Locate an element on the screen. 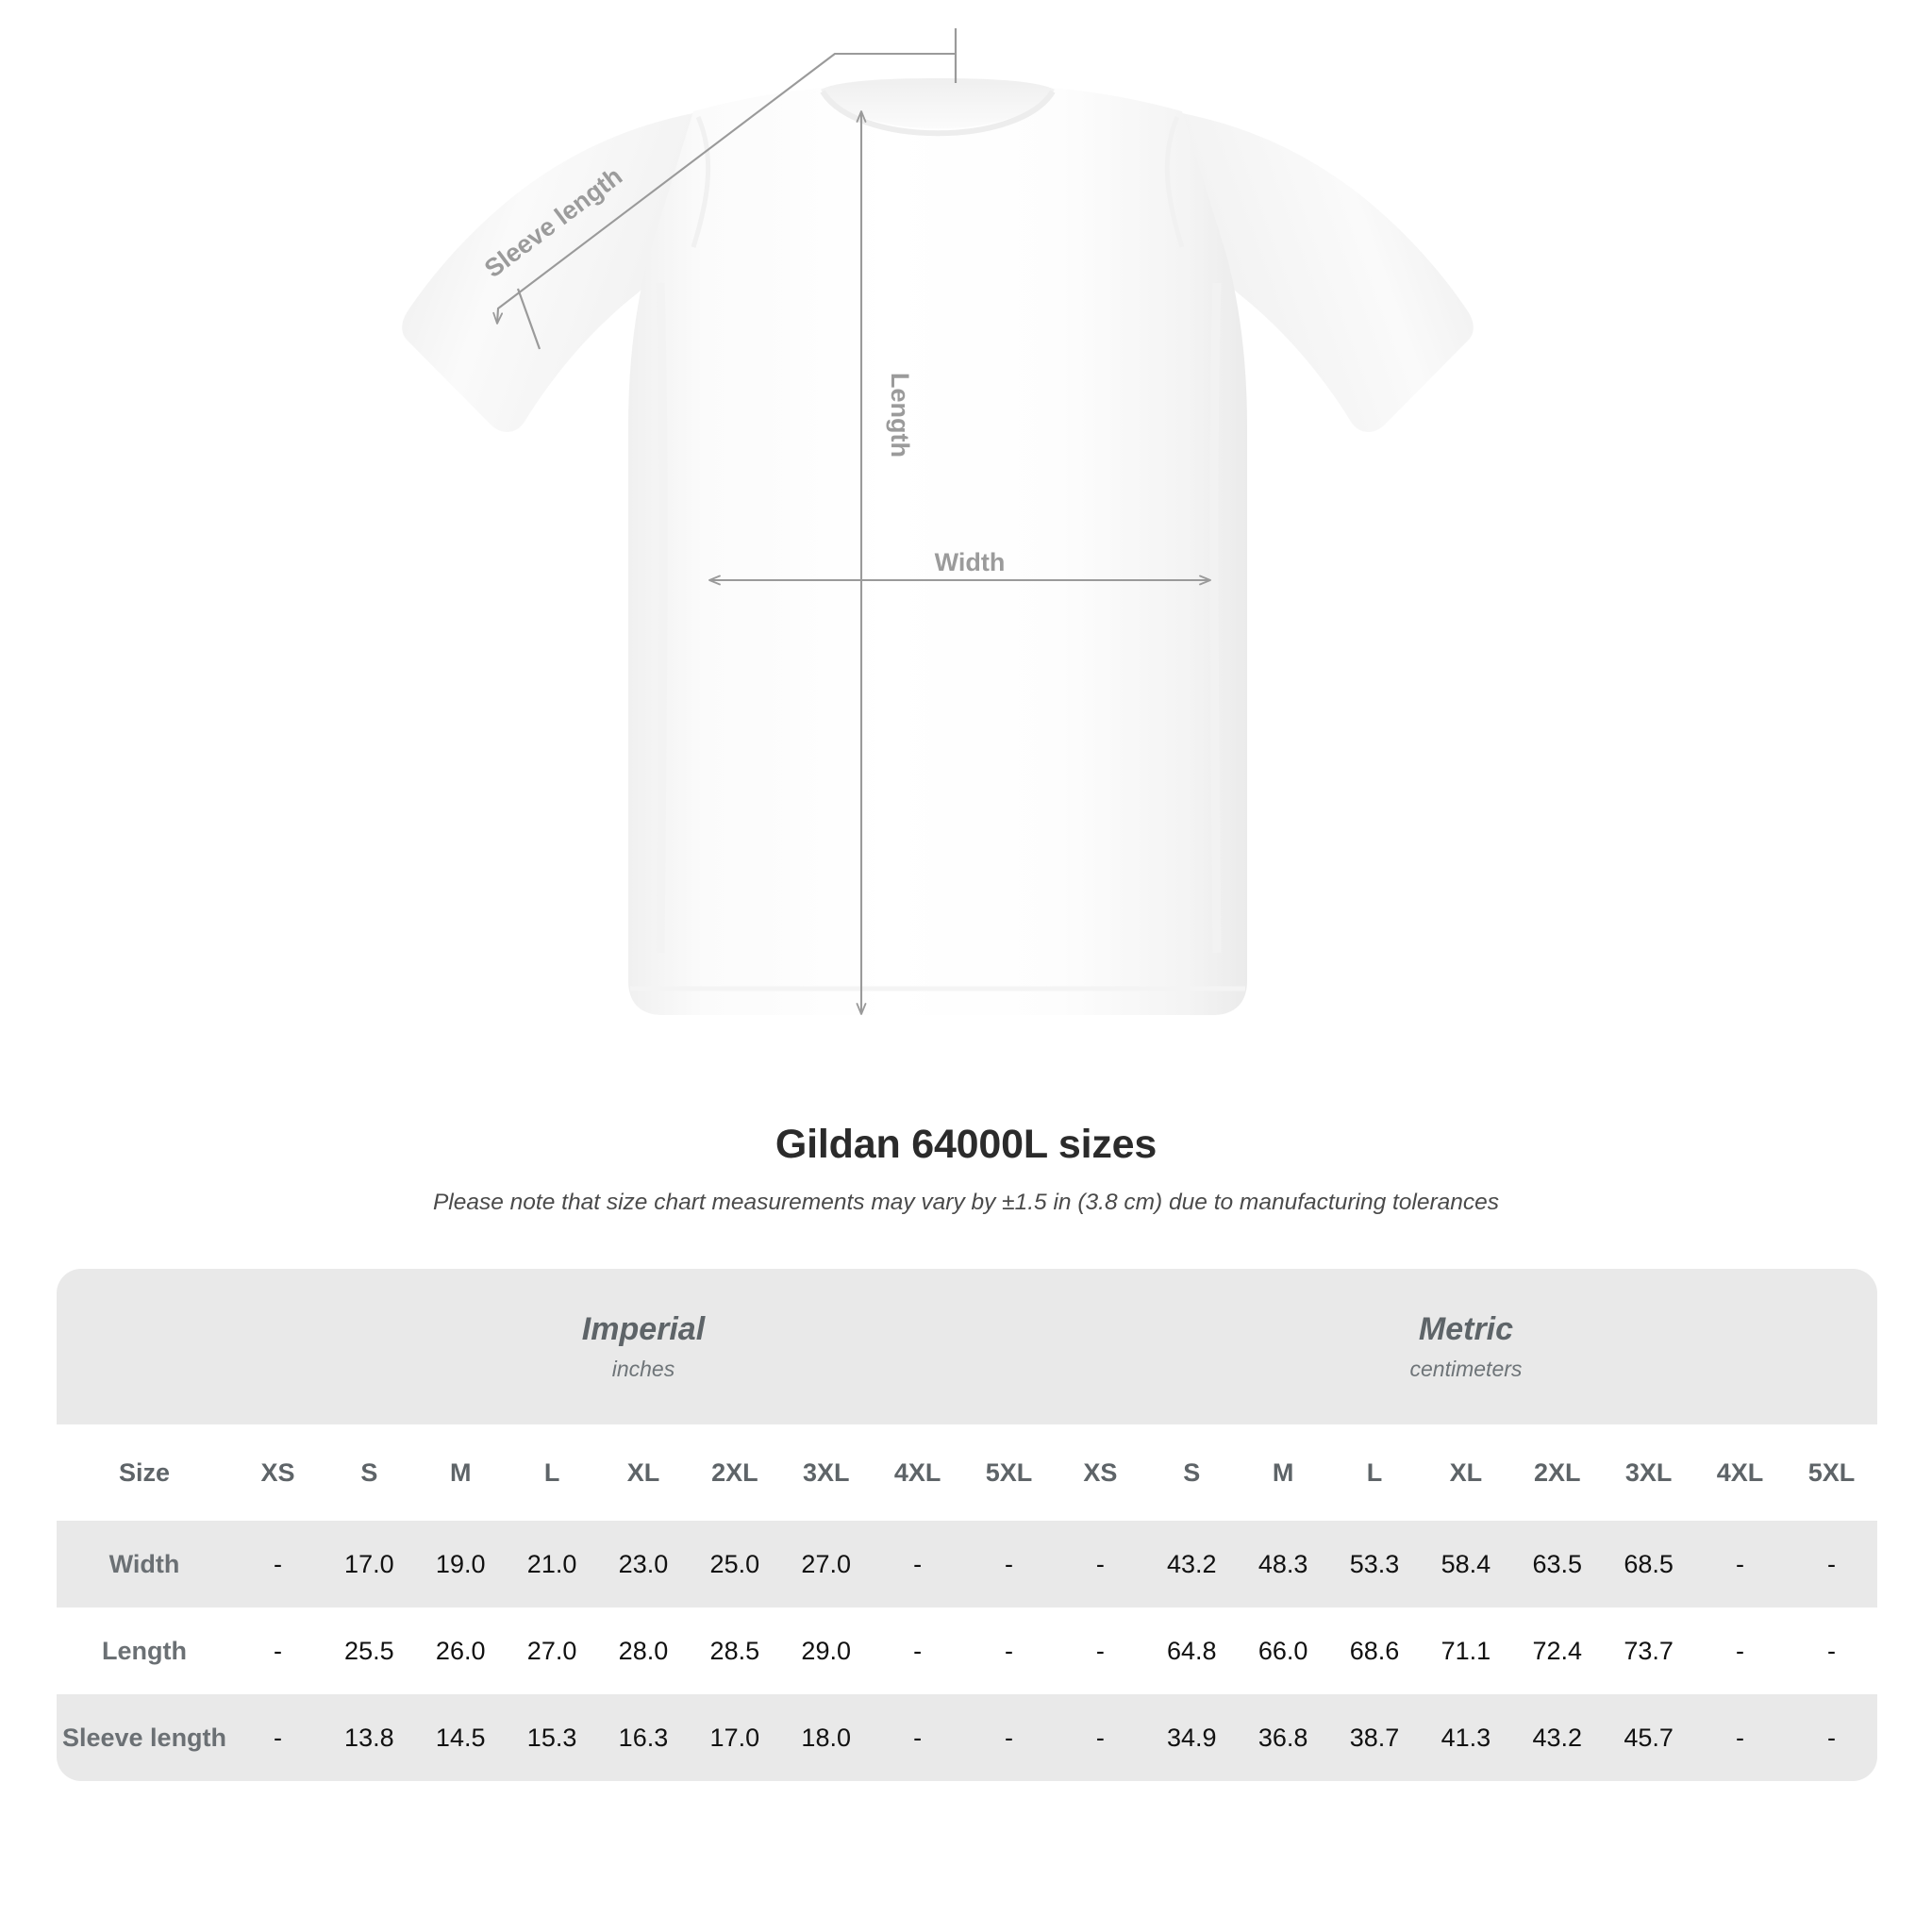 The image size is (1932, 1932). cell-imperial: 14.5 is located at coordinates (461, 1738).